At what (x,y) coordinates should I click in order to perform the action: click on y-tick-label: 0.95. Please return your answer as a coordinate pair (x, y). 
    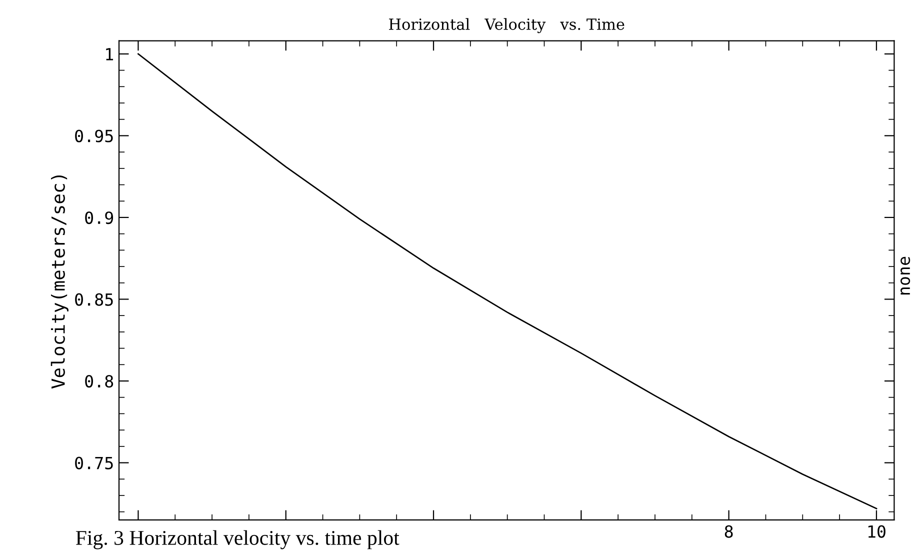
    Looking at the image, I should click on (94, 136).